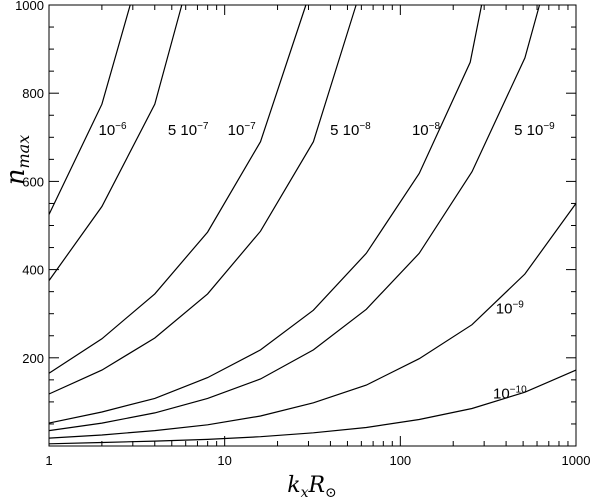 This screenshot has height=500, width=593. I want to click on curve-label: 10−8, so click(426, 130).